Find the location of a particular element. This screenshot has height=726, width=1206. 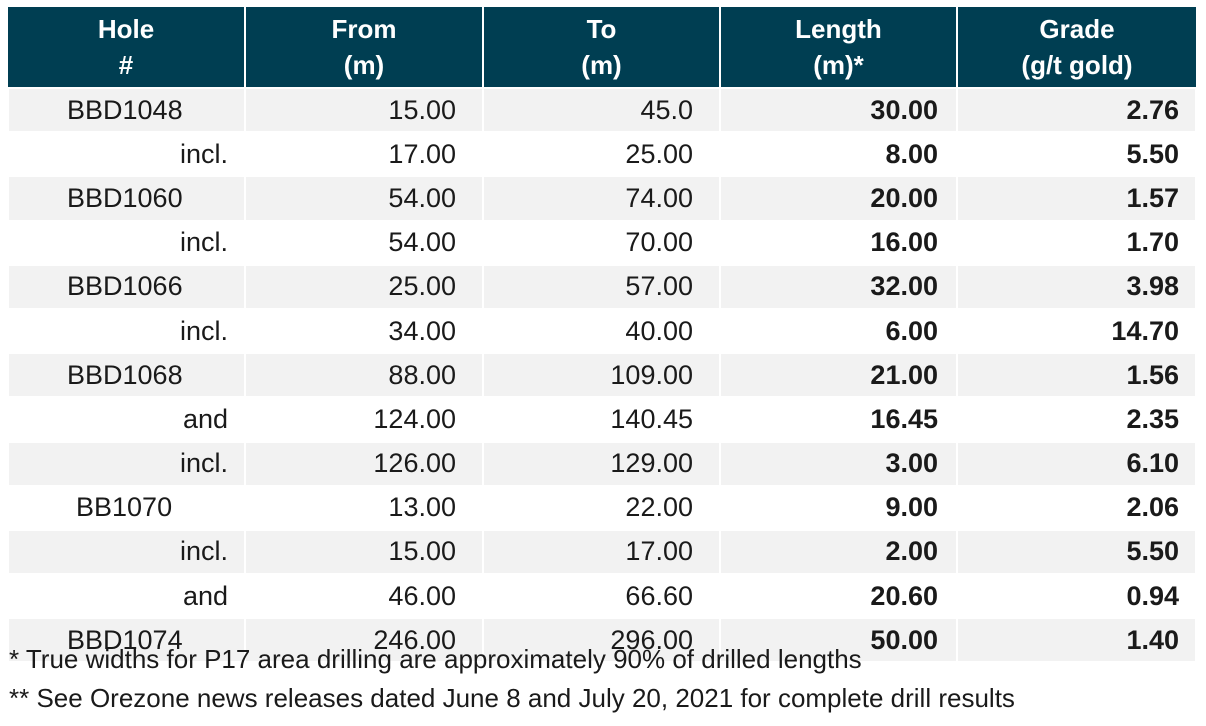

length-cell: 30.00 is located at coordinates (838, 110).